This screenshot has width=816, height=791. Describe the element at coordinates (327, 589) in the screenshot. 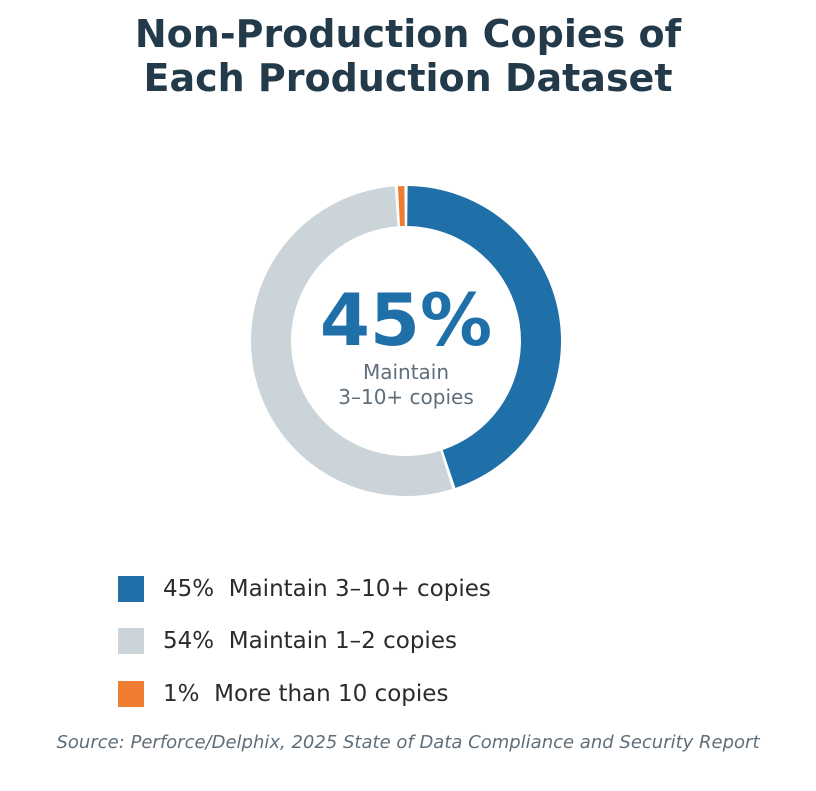

I see `legend-label: 45% Maintain 3–10+ copies` at that location.